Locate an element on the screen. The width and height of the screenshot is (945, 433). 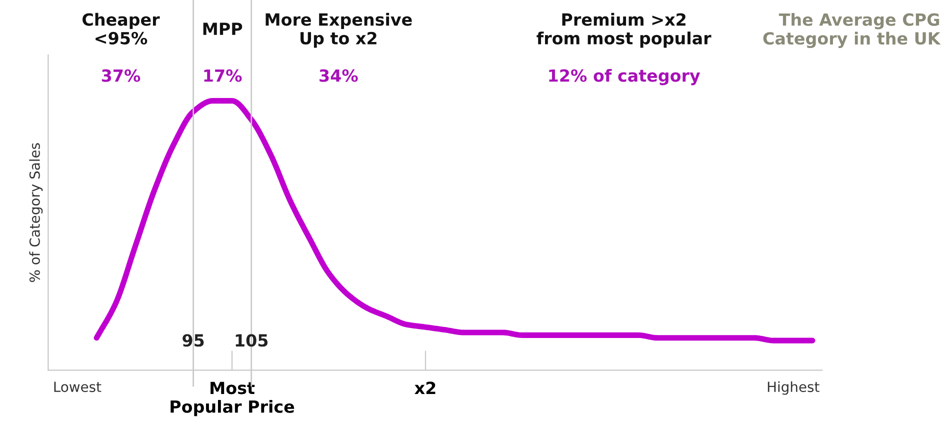
text: 12% of category is located at coordinates (624, 77).